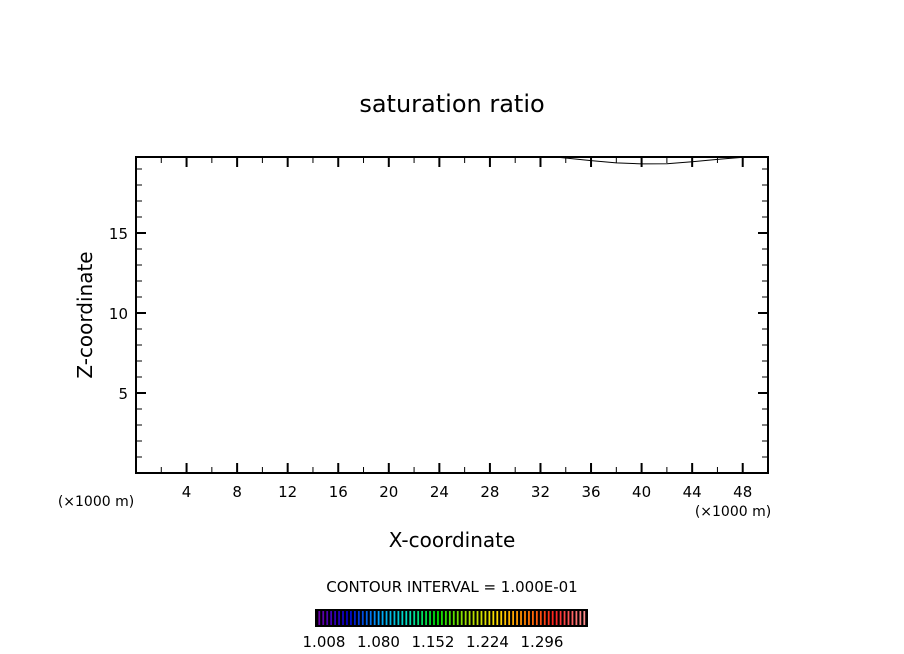  What do you see at coordinates (451, 104) in the screenshot?
I see `chart-title: saturation ratio` at bounding box center [451, 104].